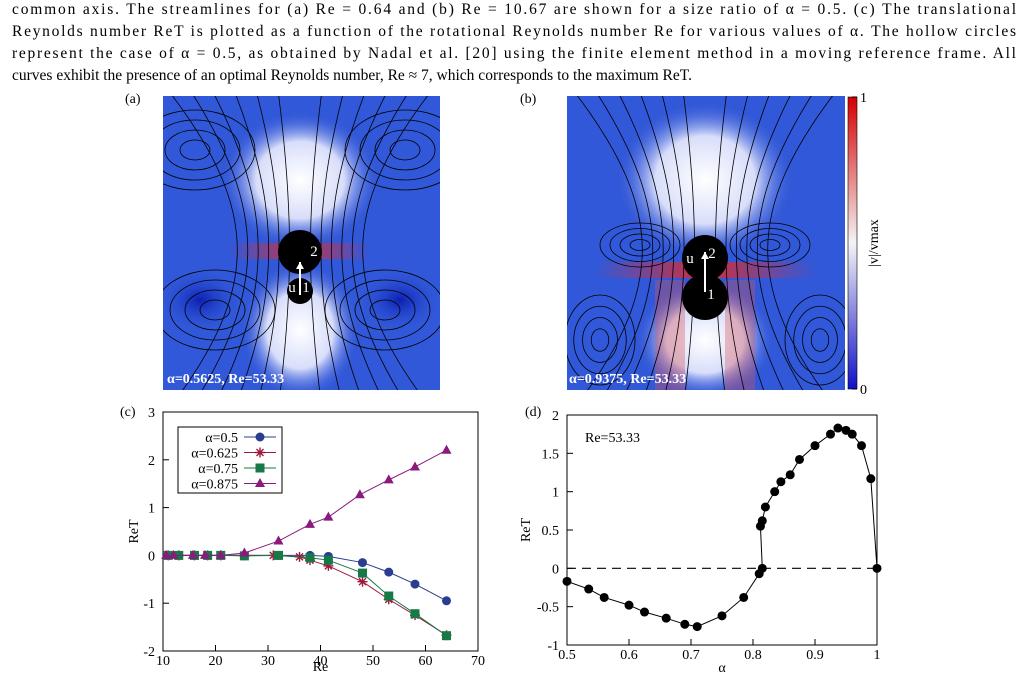 Image resolution: width=1028 pixels, height=687 pixels. I want to click on legend-label: α=0.5, so click(221, 438).